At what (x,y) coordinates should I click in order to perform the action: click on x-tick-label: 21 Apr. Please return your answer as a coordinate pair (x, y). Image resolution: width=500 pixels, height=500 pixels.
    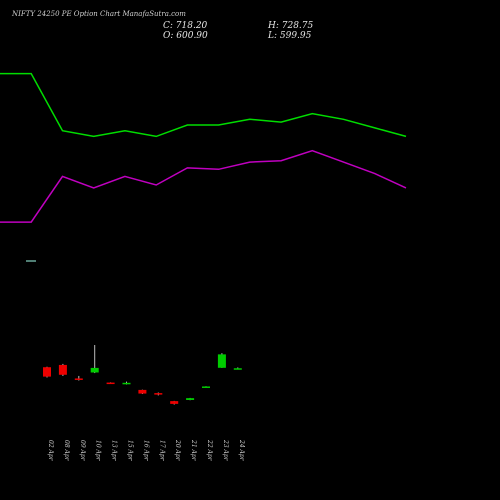
    Looking at the image, I should click on (193, 450).